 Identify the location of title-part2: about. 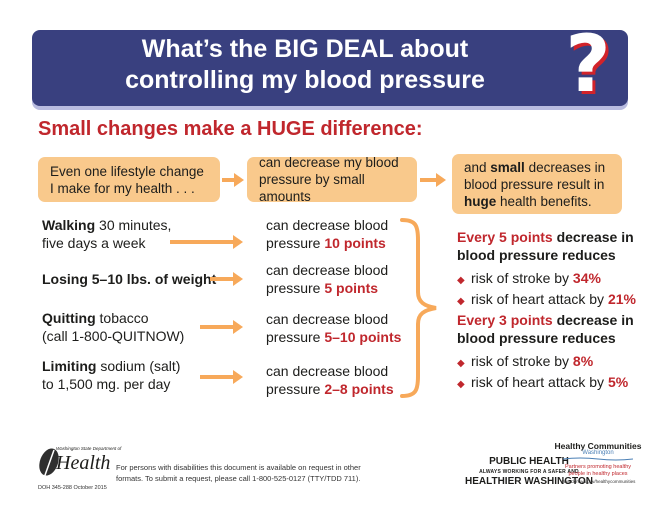
(431, 49).